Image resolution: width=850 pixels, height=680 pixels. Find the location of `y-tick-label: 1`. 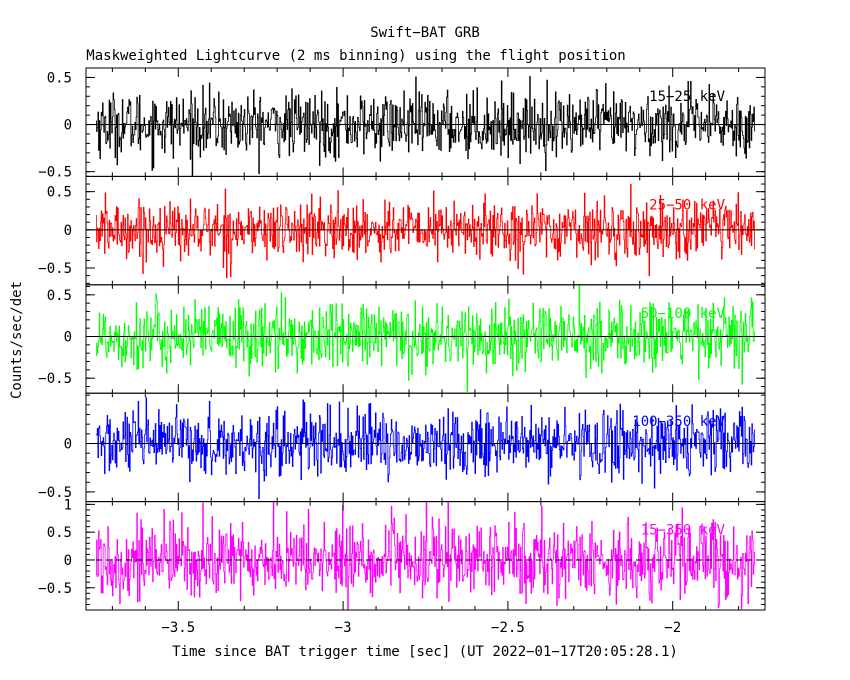

y-tick-label: 1 is located at coordinates (68, 505).